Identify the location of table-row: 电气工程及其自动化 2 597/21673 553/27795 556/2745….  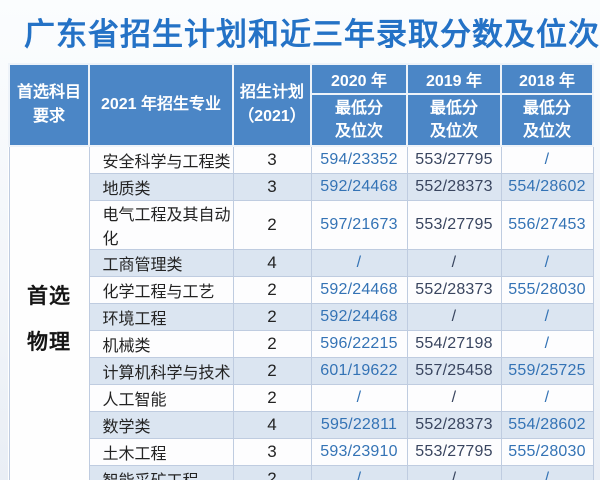
(301, 224).